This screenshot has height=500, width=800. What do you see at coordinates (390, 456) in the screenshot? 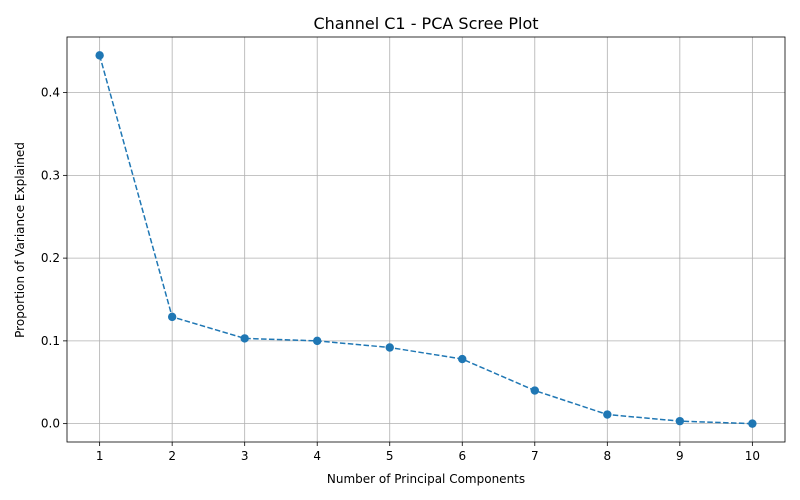
I see `x-tick-label: 5` at bounding box center [390, 456].